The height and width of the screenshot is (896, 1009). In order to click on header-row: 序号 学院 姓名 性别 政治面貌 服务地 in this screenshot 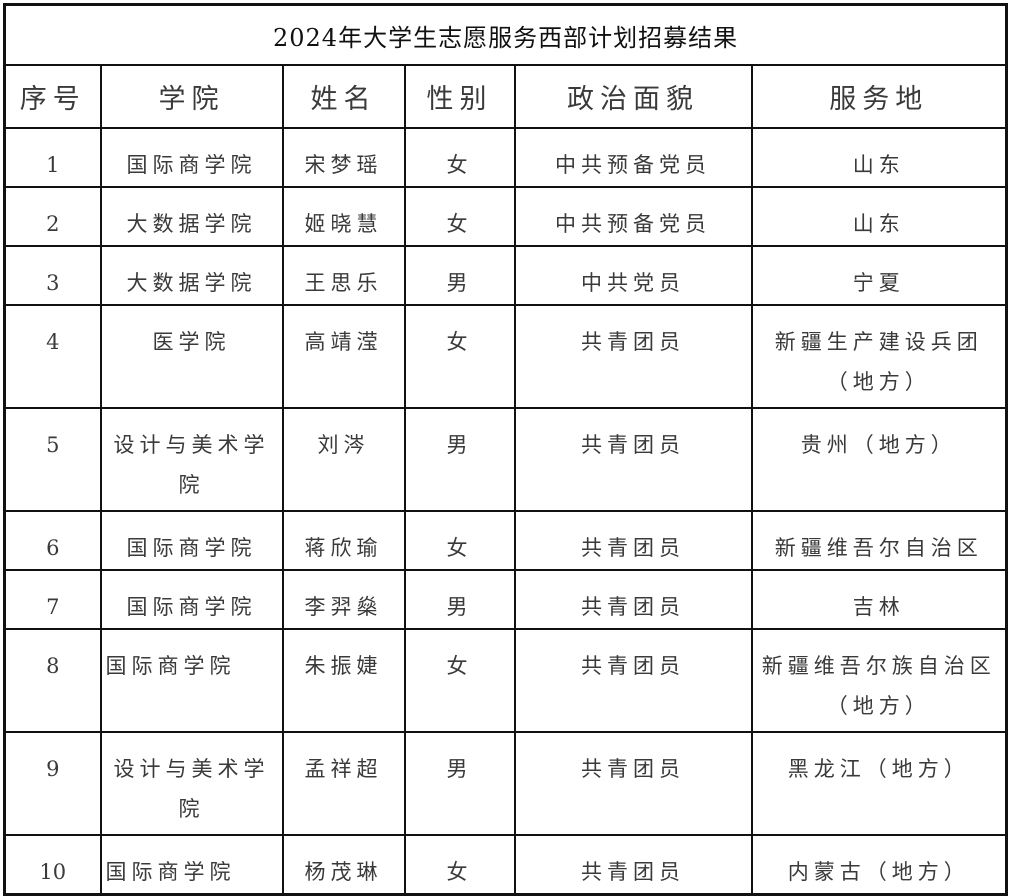, I will do `click(505, 96)`.